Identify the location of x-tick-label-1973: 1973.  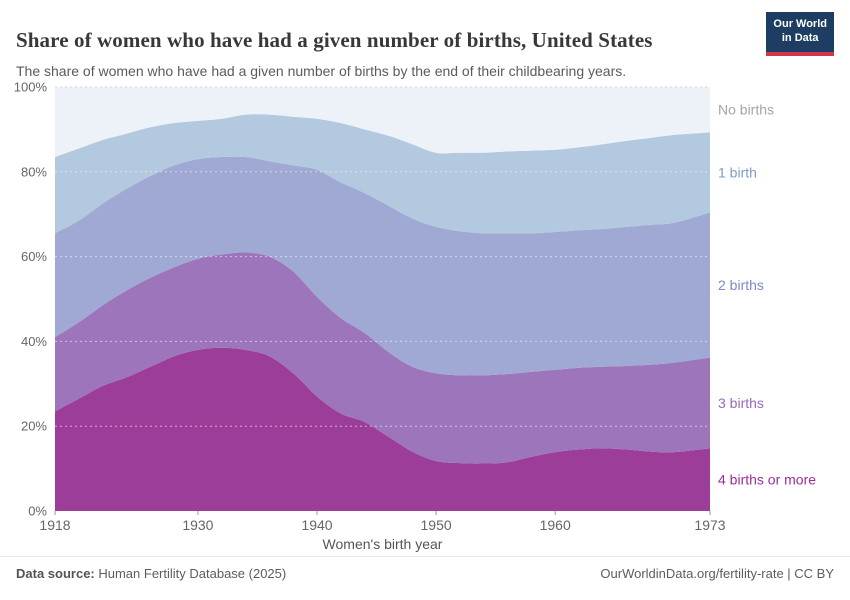
(709, 525).